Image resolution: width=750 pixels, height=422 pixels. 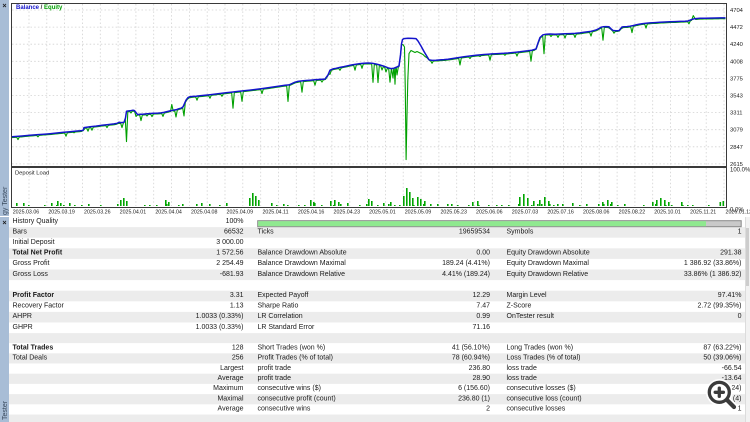 What do you see at coordinates (238, 347) in the screenshot?
I see `svg-text: 128` at bounding box center [238, 347].